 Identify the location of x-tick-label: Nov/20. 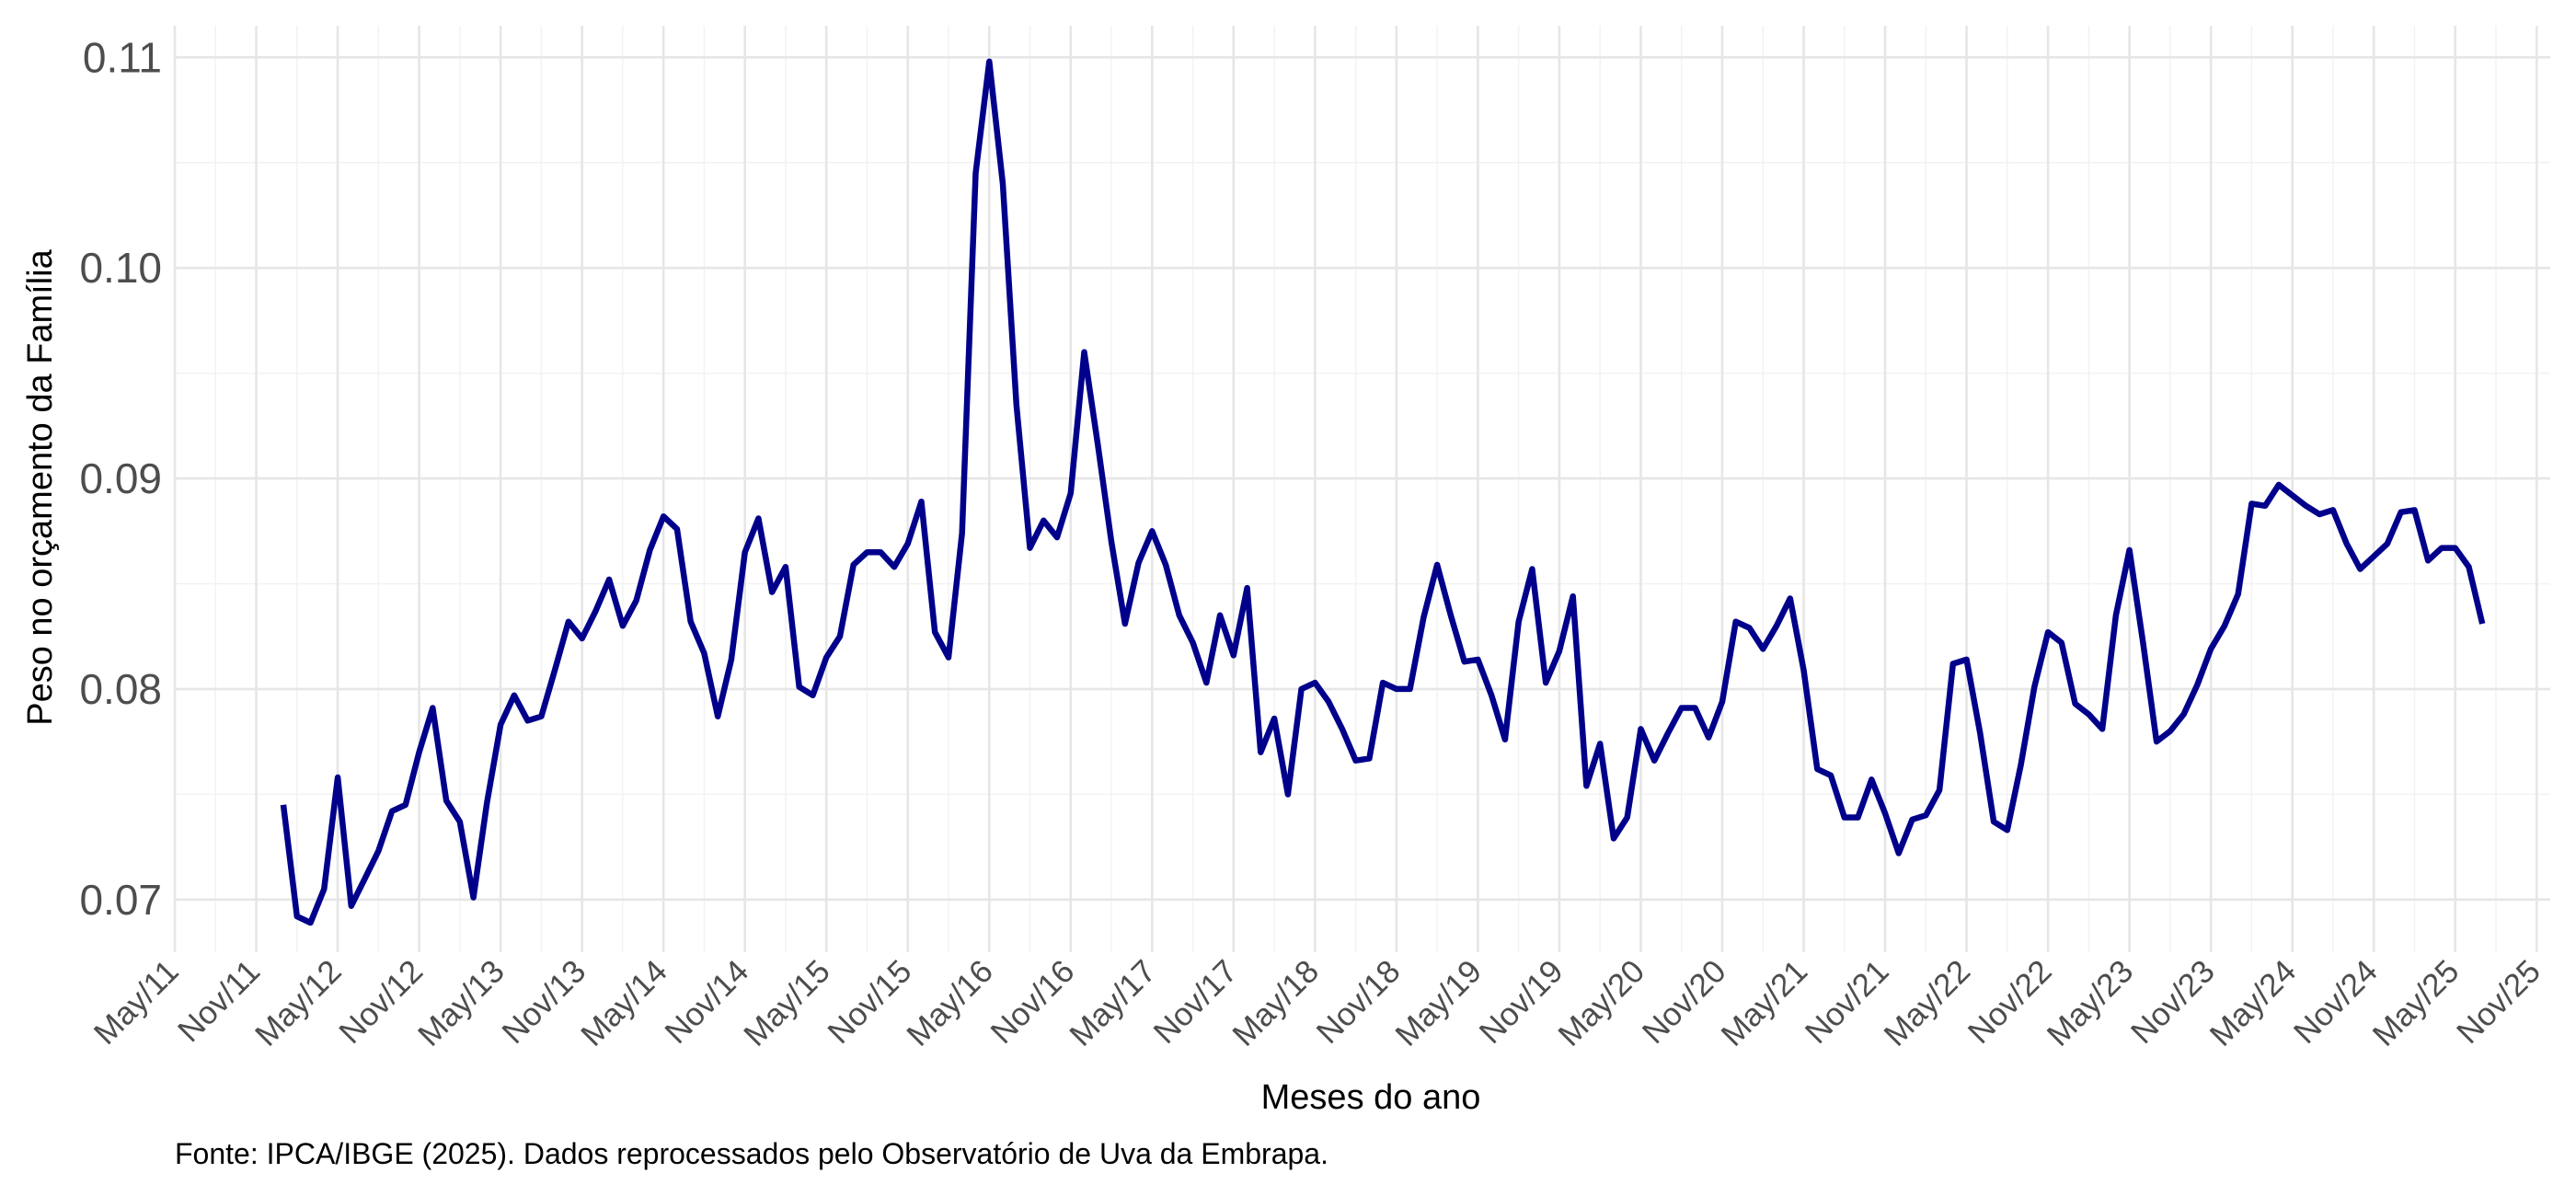
(1684, 1002).